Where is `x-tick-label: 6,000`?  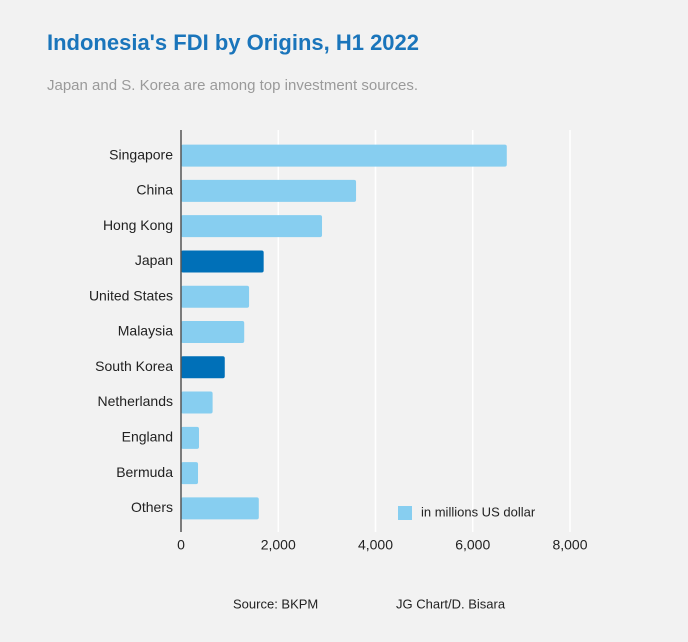
x-tick-label: 6,000 is located at coordinates (472, 545).